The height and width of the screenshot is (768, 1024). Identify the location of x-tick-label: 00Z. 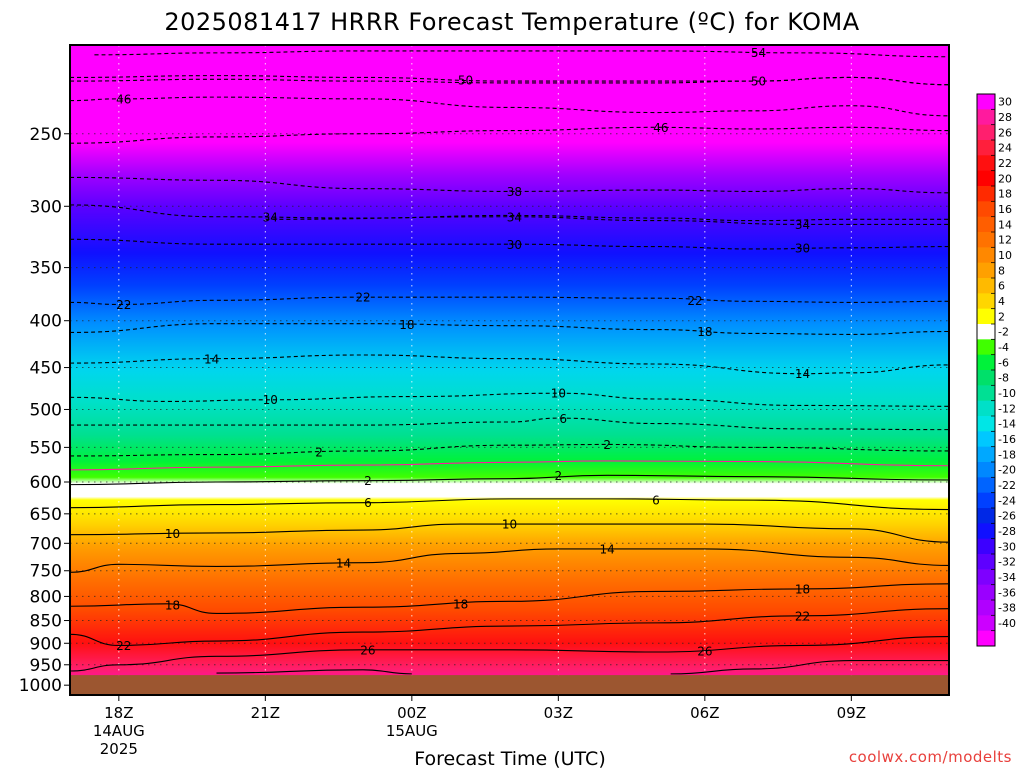
(411, 713).